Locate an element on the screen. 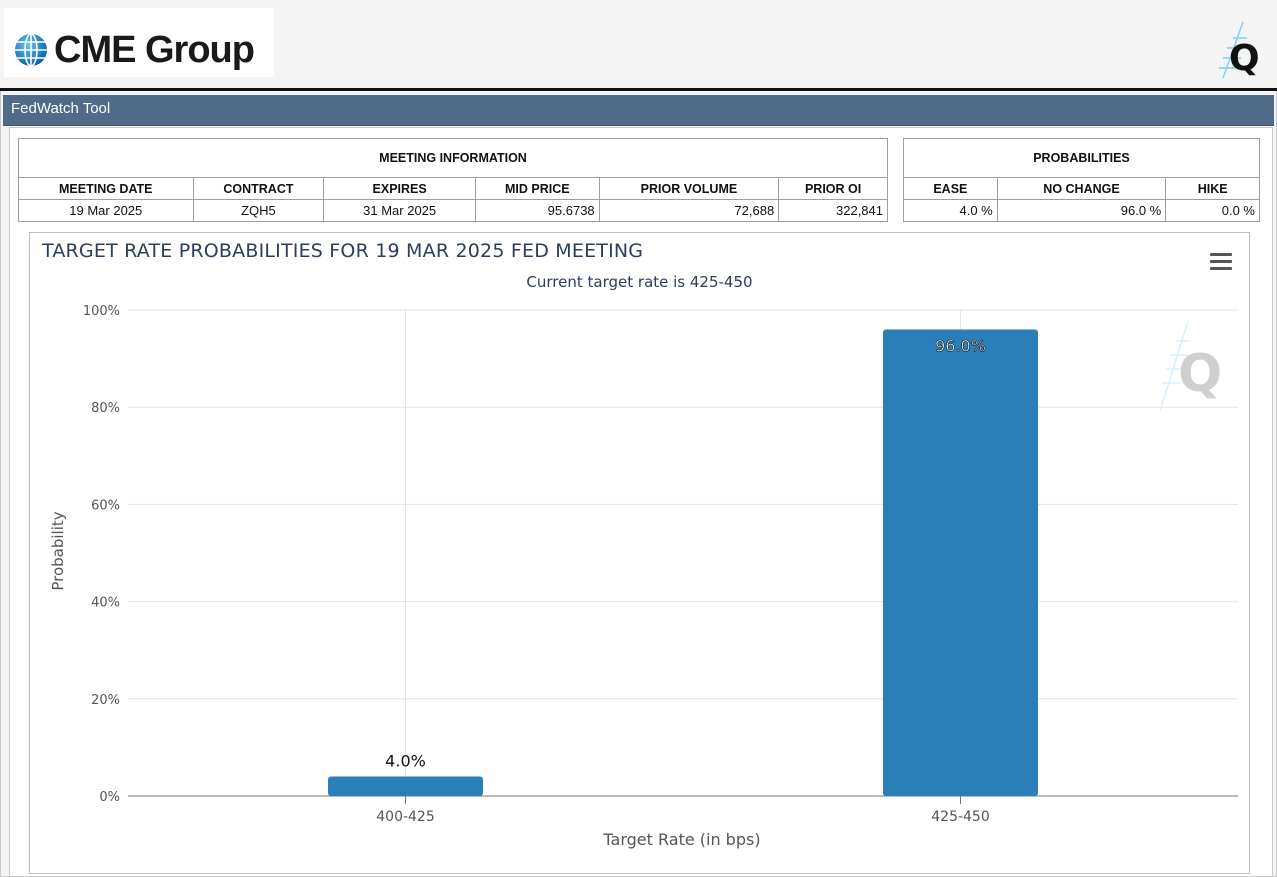  header-divider is located at coordinates (638, 89).